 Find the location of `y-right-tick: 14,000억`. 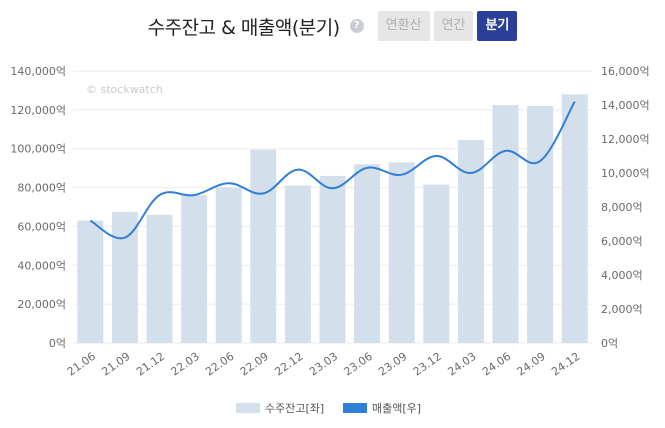

y-right-tick: 14,000억 is located at coordinates (625, 105).